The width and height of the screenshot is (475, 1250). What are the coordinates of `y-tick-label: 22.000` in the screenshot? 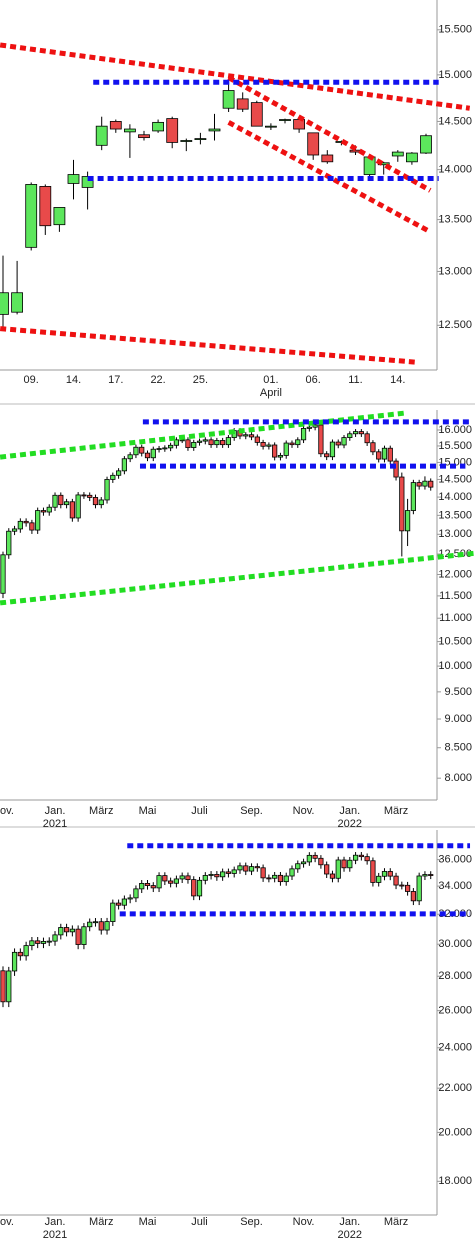 It's located at (455, 1088).